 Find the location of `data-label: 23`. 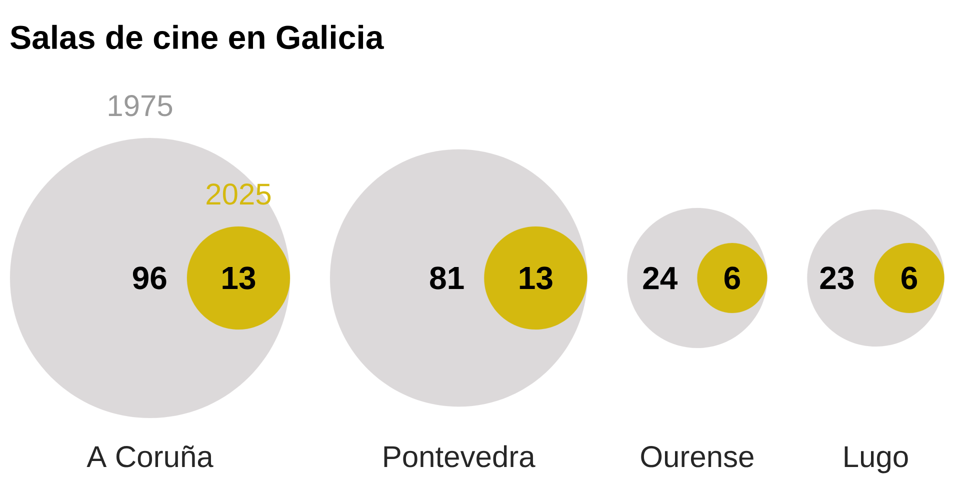

data-label: 23 is located at coordinates (837, 278).